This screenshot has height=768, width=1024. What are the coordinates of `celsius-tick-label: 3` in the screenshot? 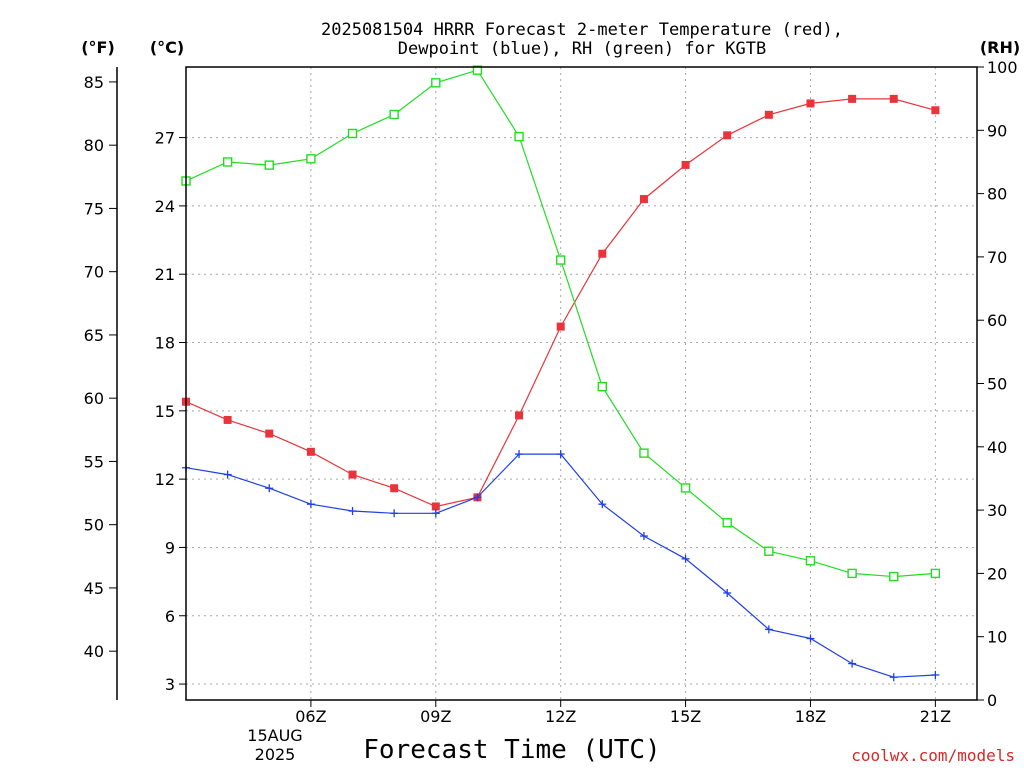 It's located at (170, 684).